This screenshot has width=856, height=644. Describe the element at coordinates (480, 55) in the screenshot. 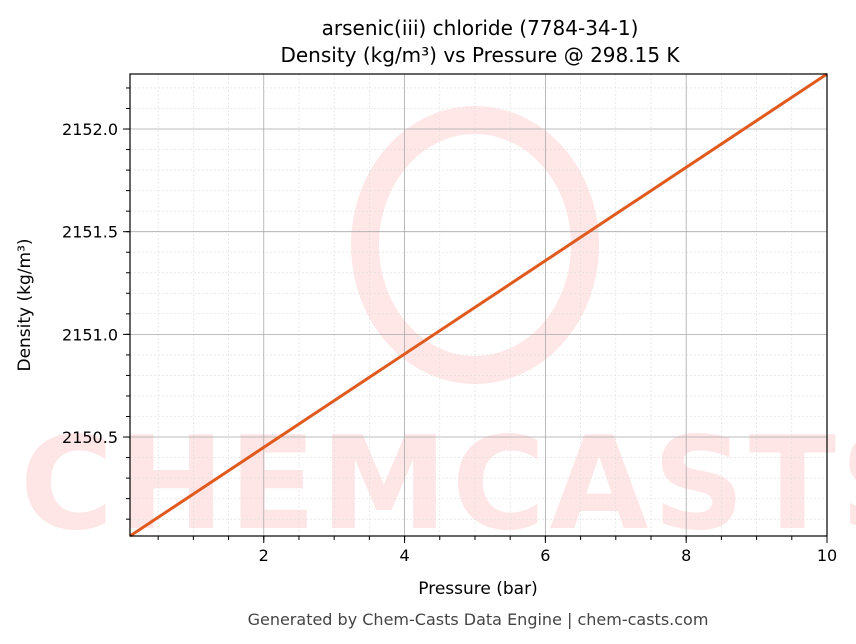

I see `chart-subtitle: Density (kg/m³) vs Pressure @ 298.15 K` at that location.